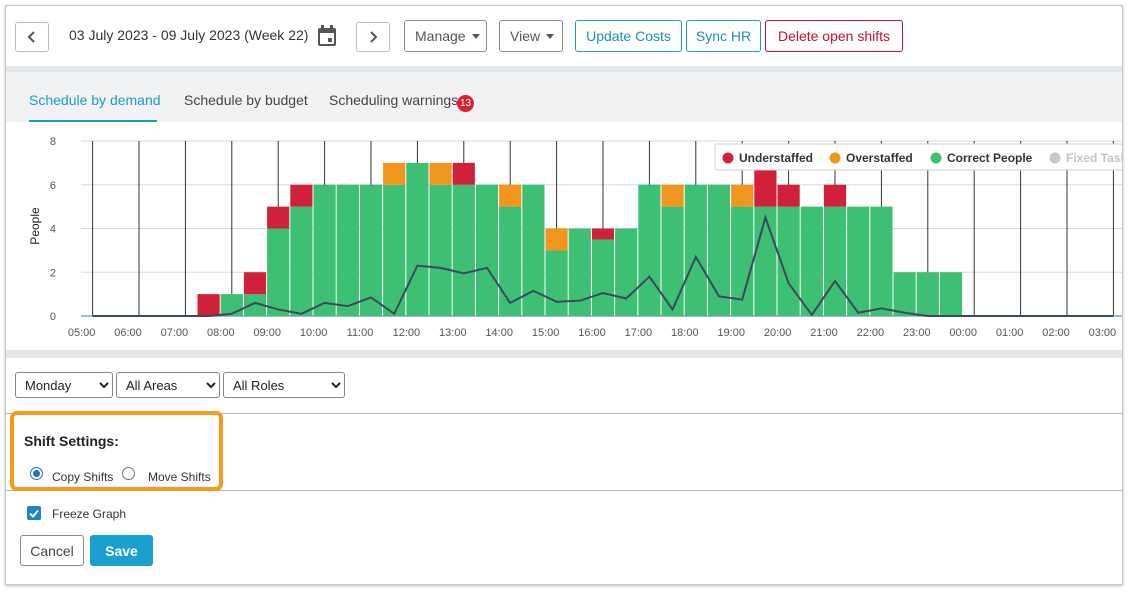 The image size is (1132, 594). I want to click on prev-week-button, so click(32, 37).